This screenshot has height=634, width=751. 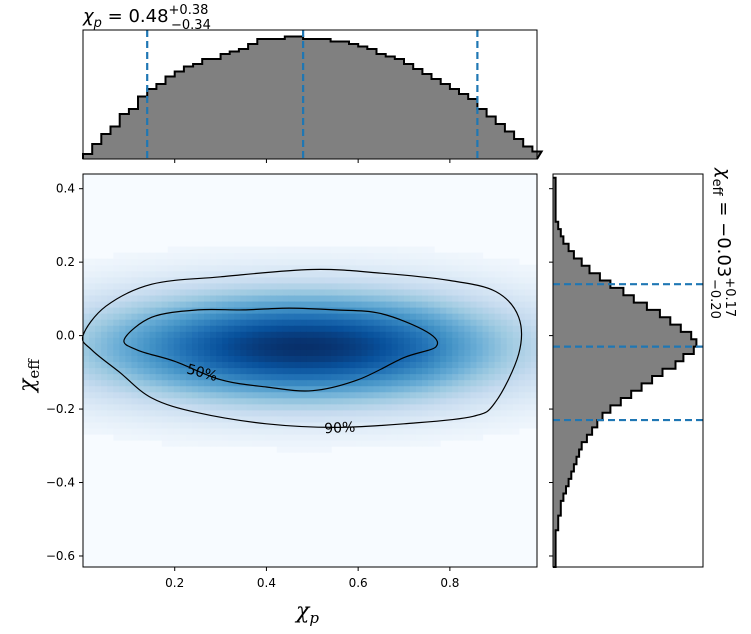 I want to click on contour-50-percent, so click(x=281, y=349).